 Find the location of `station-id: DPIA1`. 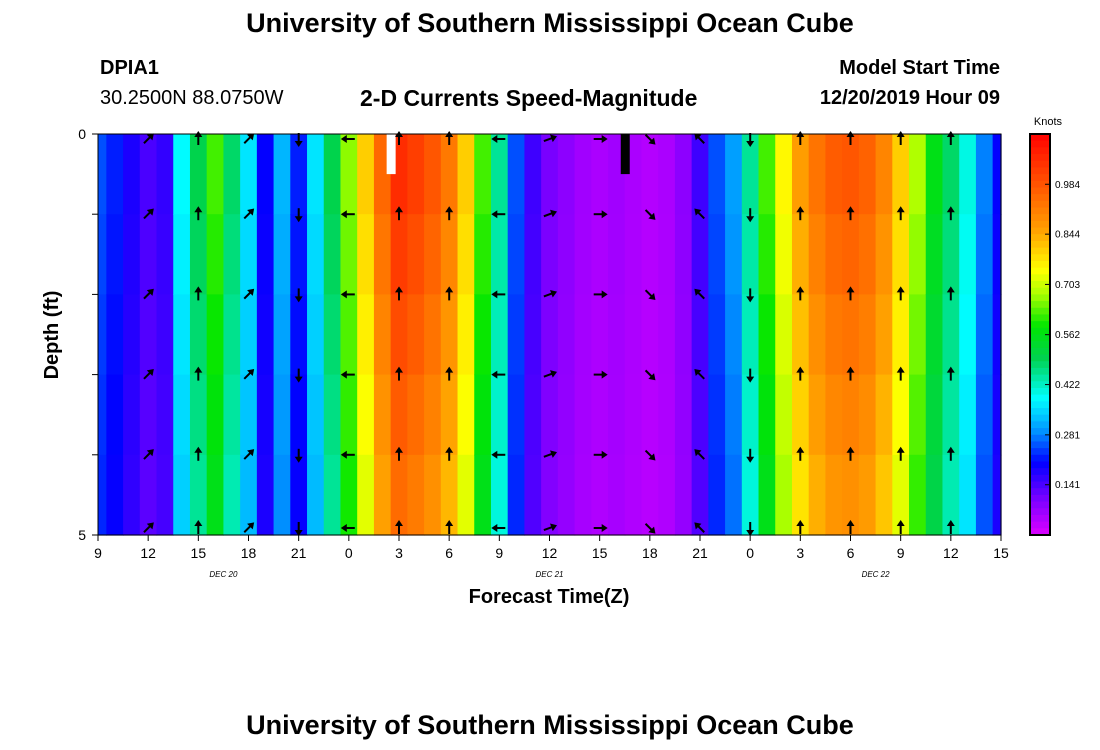

station-id: DPIA1 is located at coordinates (129, 68).